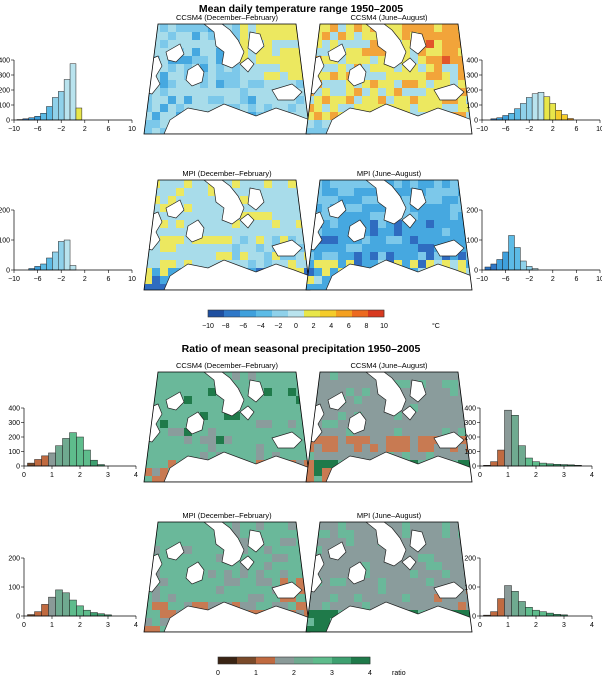 The width and height of the screenshot is (602, 678). What do you see at coordinates (314, 326) in the screenshot?
I see `temperature-colorbar-tick-label: 2` at bounding box center [314, 326].